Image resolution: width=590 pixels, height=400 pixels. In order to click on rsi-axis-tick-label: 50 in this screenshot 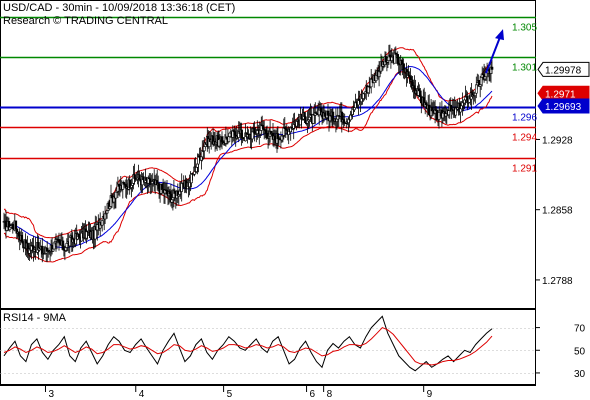, I will do `click(580, 351)`.